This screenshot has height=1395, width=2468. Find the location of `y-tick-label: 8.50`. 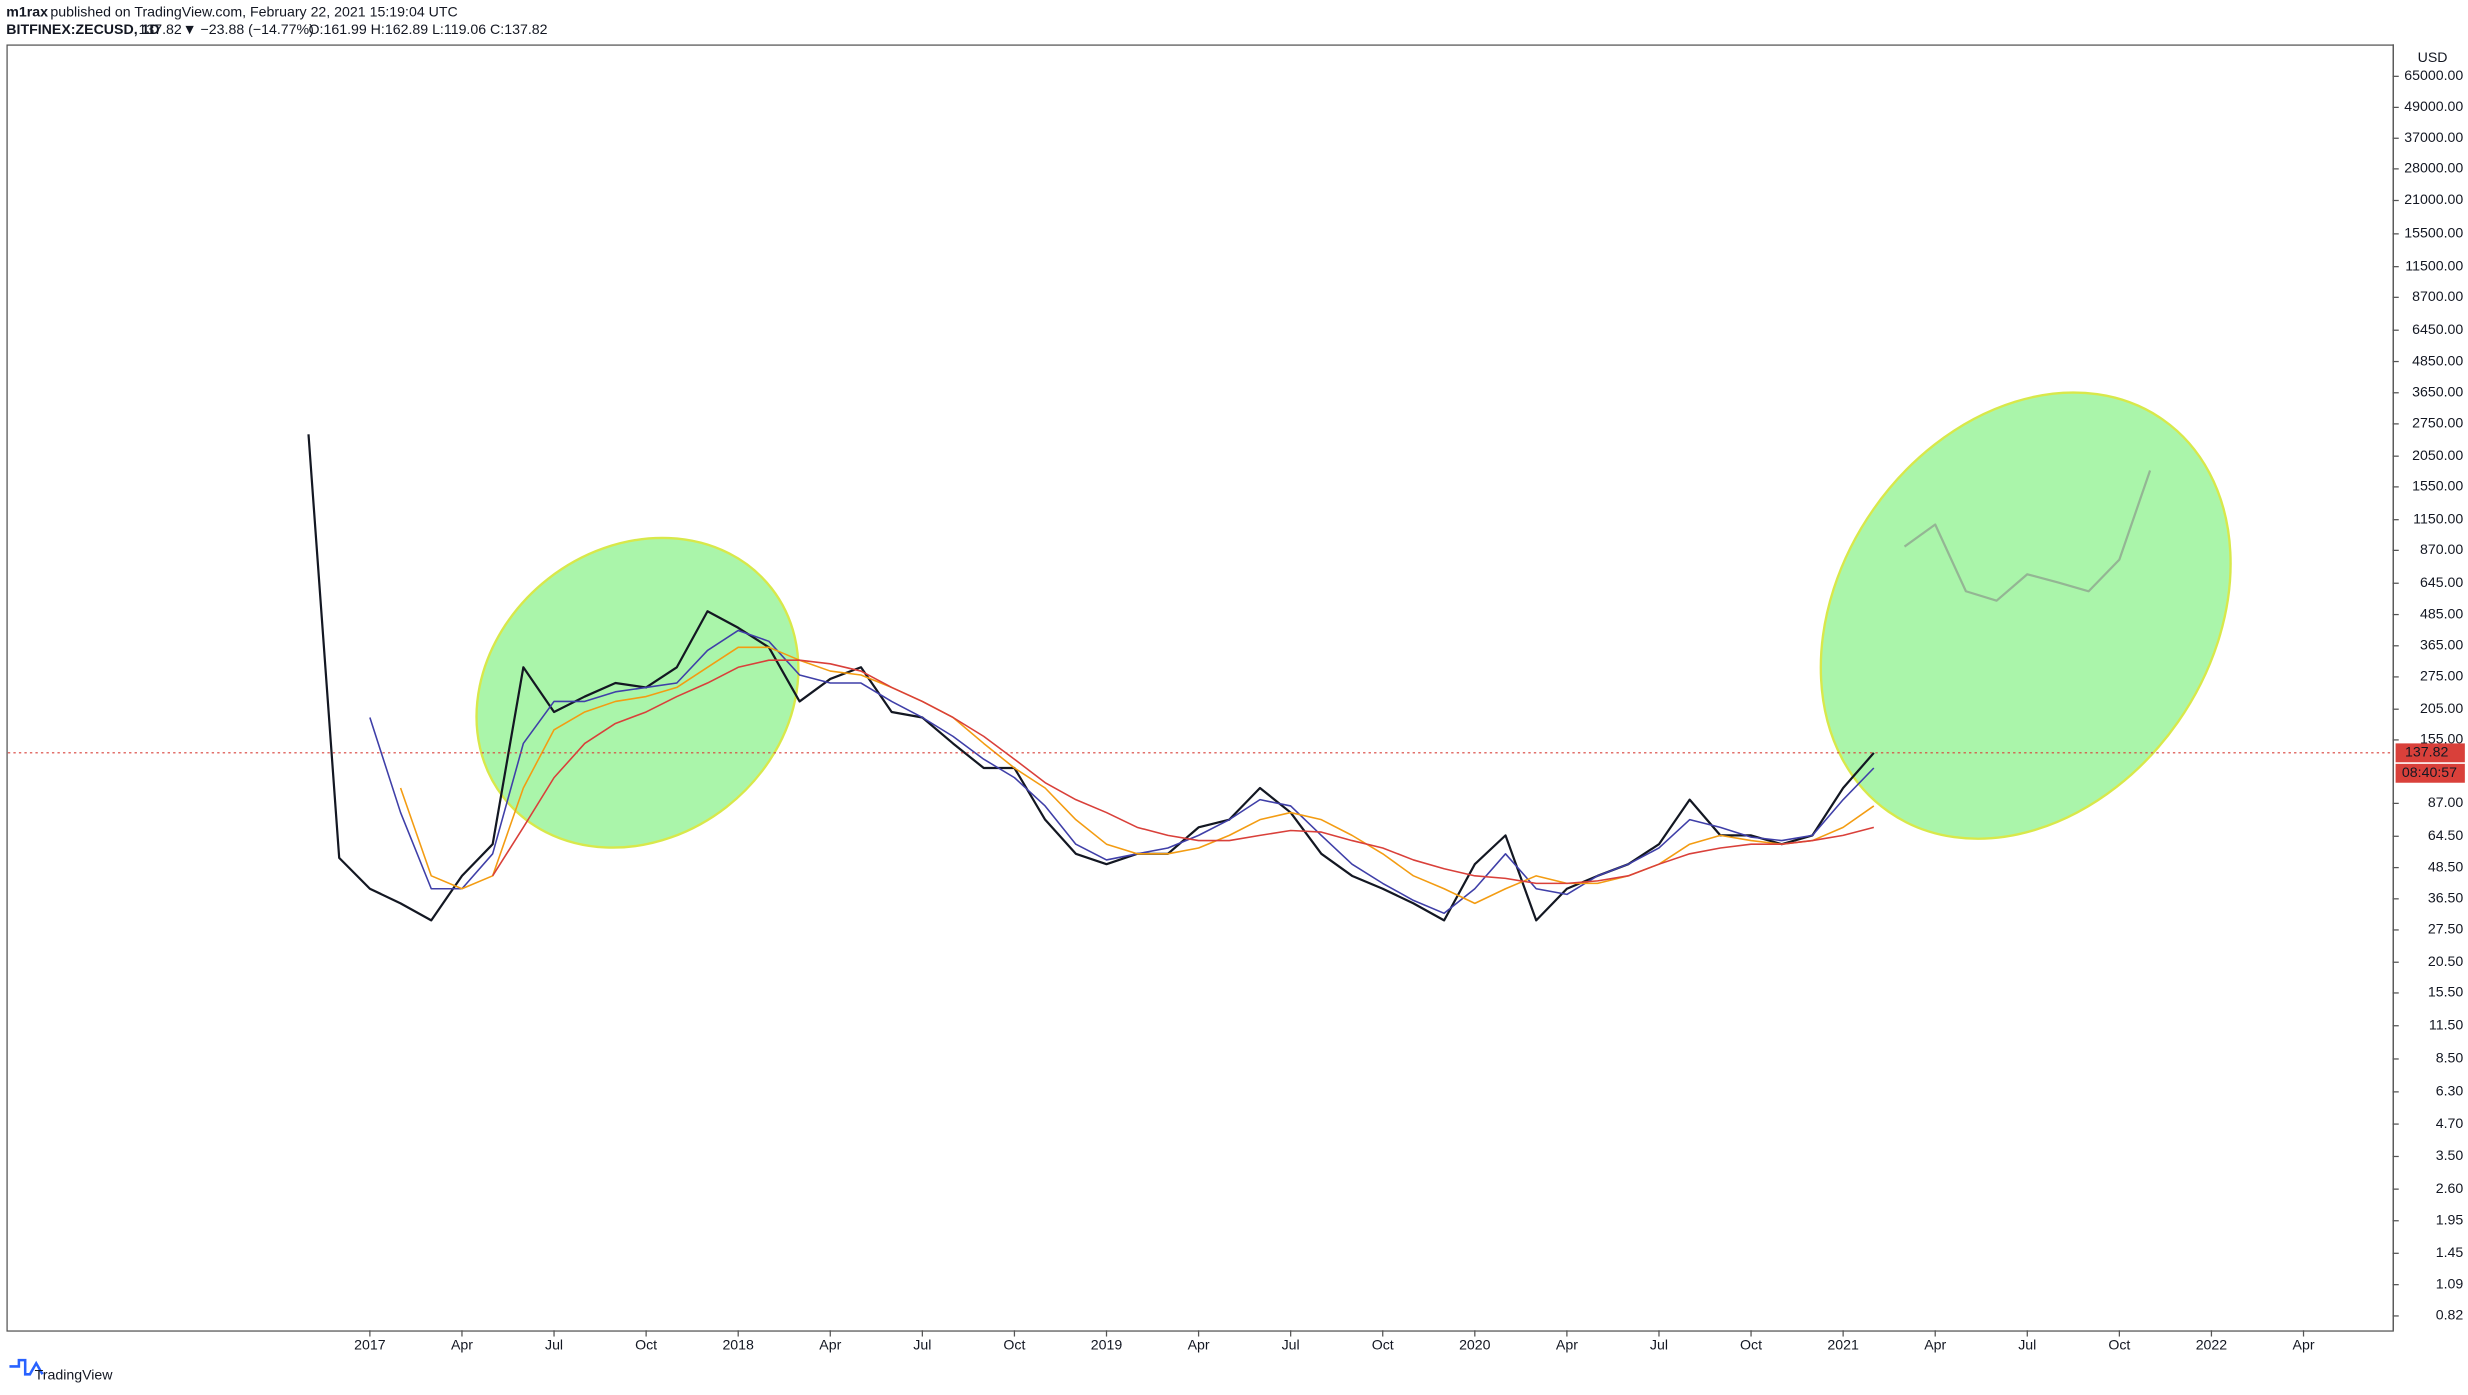

y-tick-label: 8.50 is located at coordinates (2450, 1059).